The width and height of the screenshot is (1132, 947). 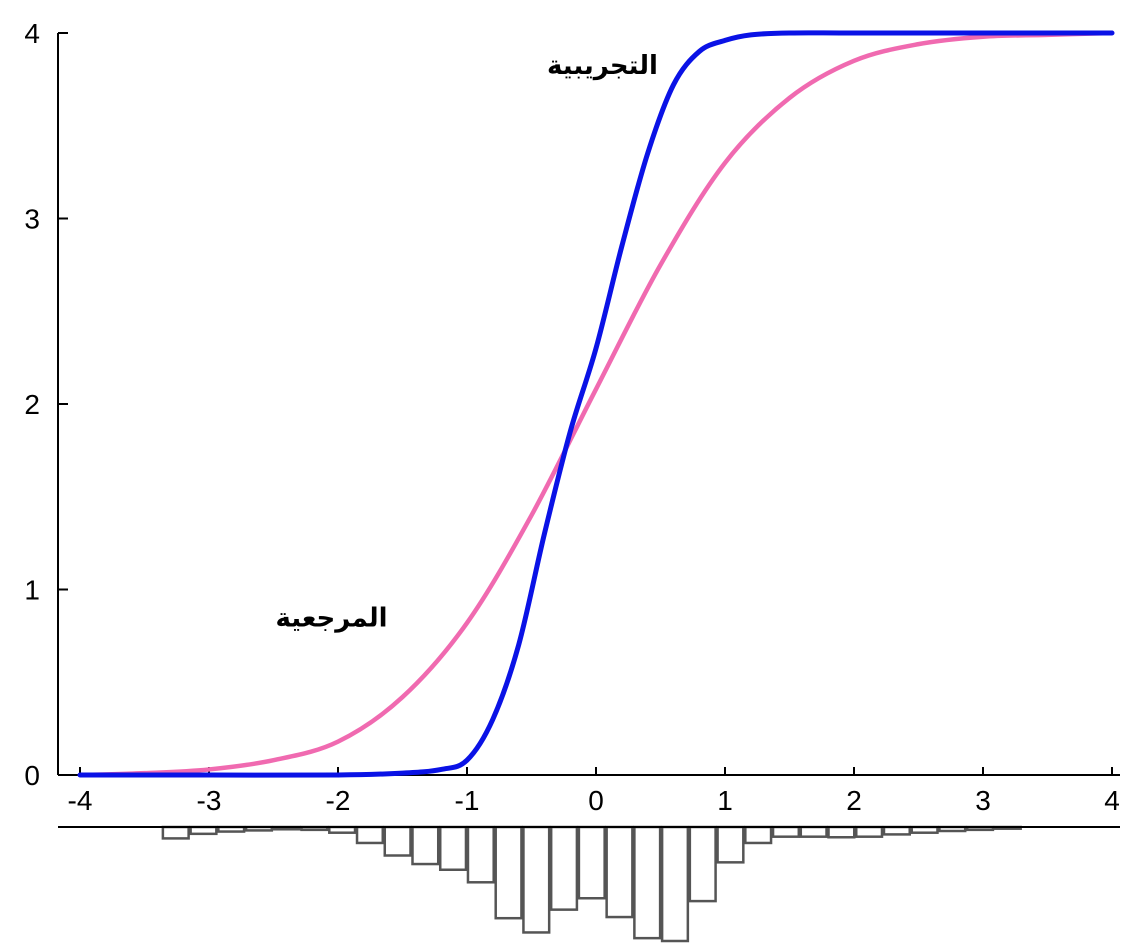 I want to click on x-tick-label: 2, so click(x=854, y=800).